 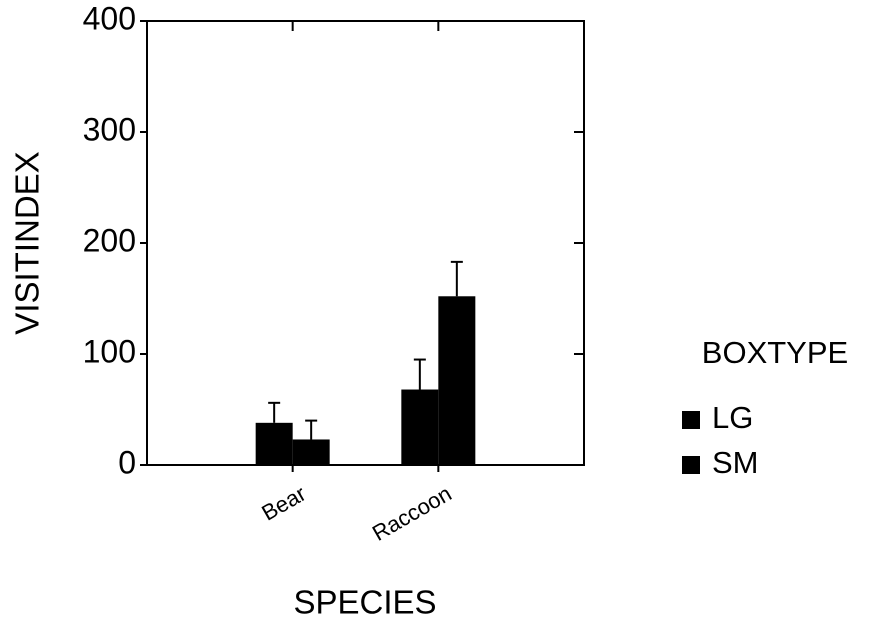 I want to click on y-axis-label: VISITINDEX, so click(x=27, y=242).